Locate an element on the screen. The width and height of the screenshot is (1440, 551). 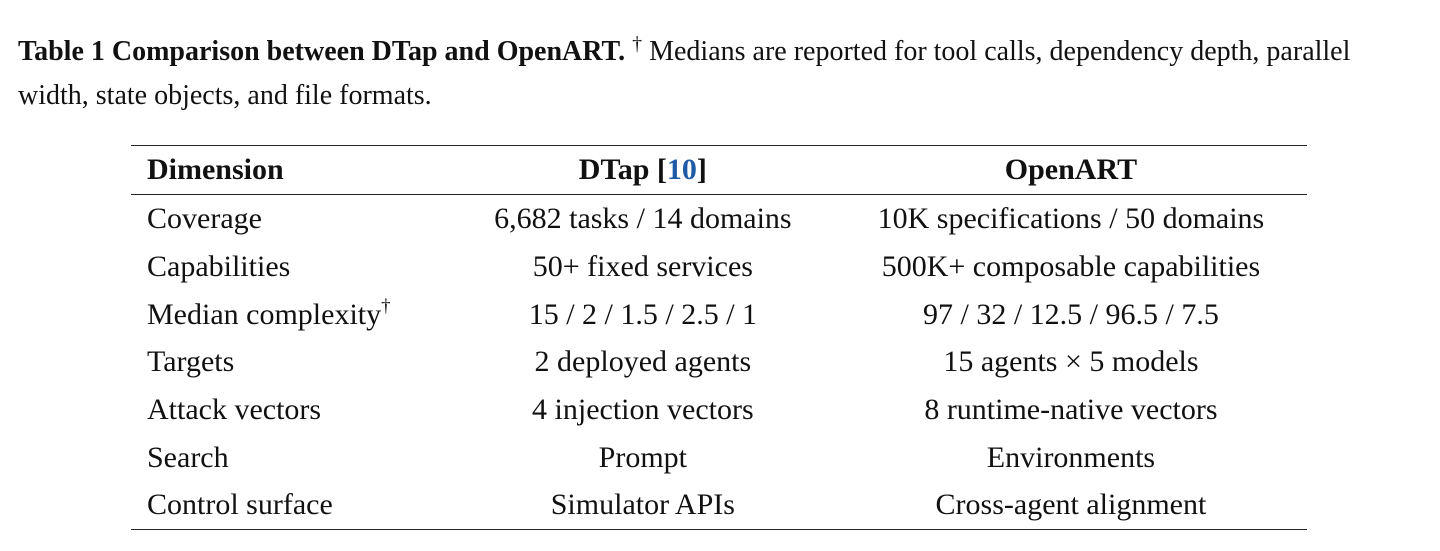
row-openart: 10K specifications / 50 domains is located at coordinates (1071, 219).